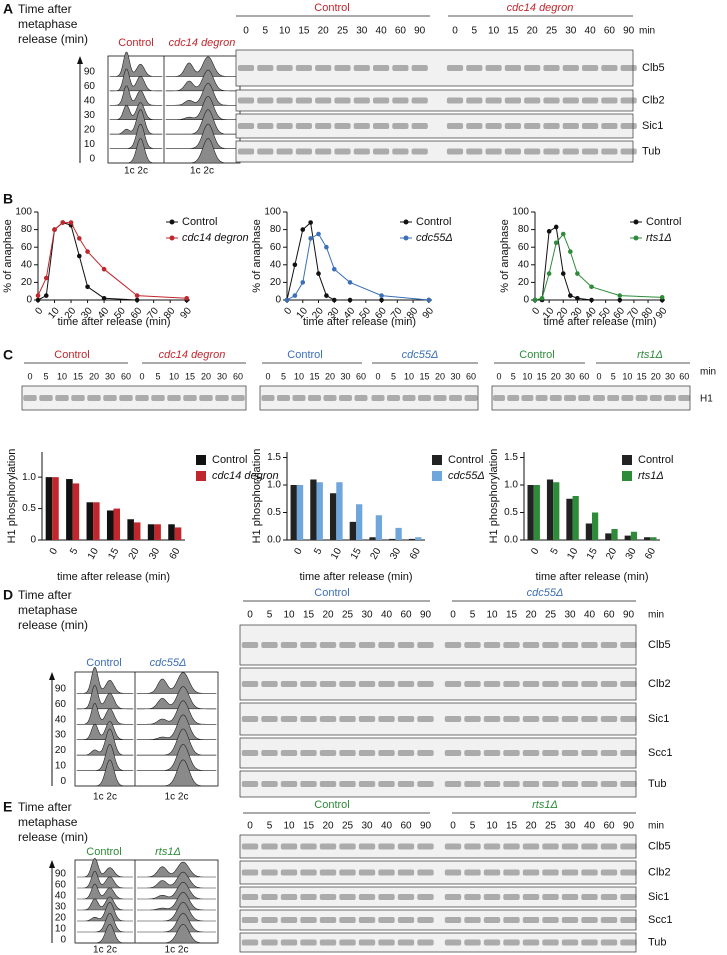 The image size is (727, 955). I want to click on y-tick-label: 0.5, so click(511, 512).